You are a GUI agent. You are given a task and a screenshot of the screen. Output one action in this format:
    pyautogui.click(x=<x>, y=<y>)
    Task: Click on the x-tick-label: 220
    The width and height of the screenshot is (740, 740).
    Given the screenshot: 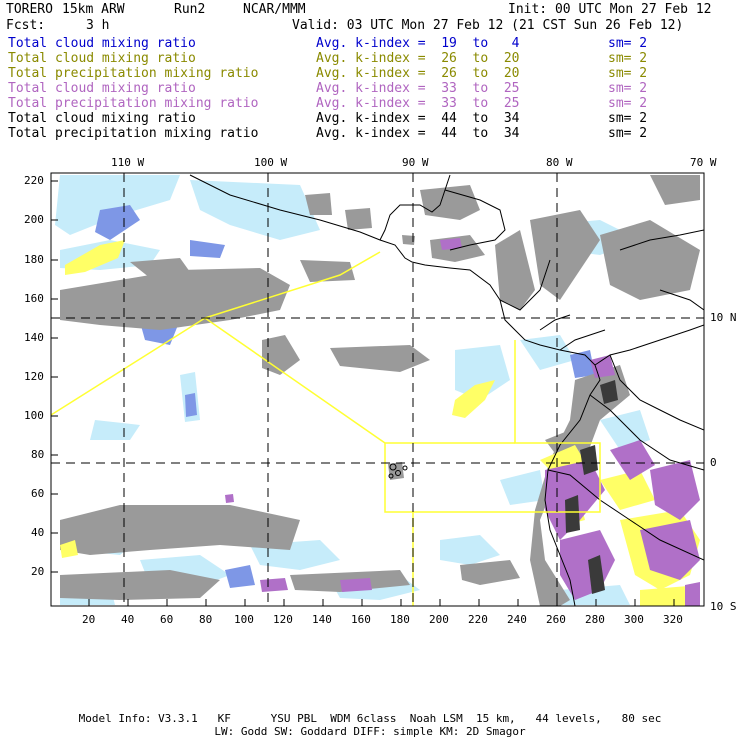 What is the action you would take?
    pyautogui.click(x=478, y=619)
    